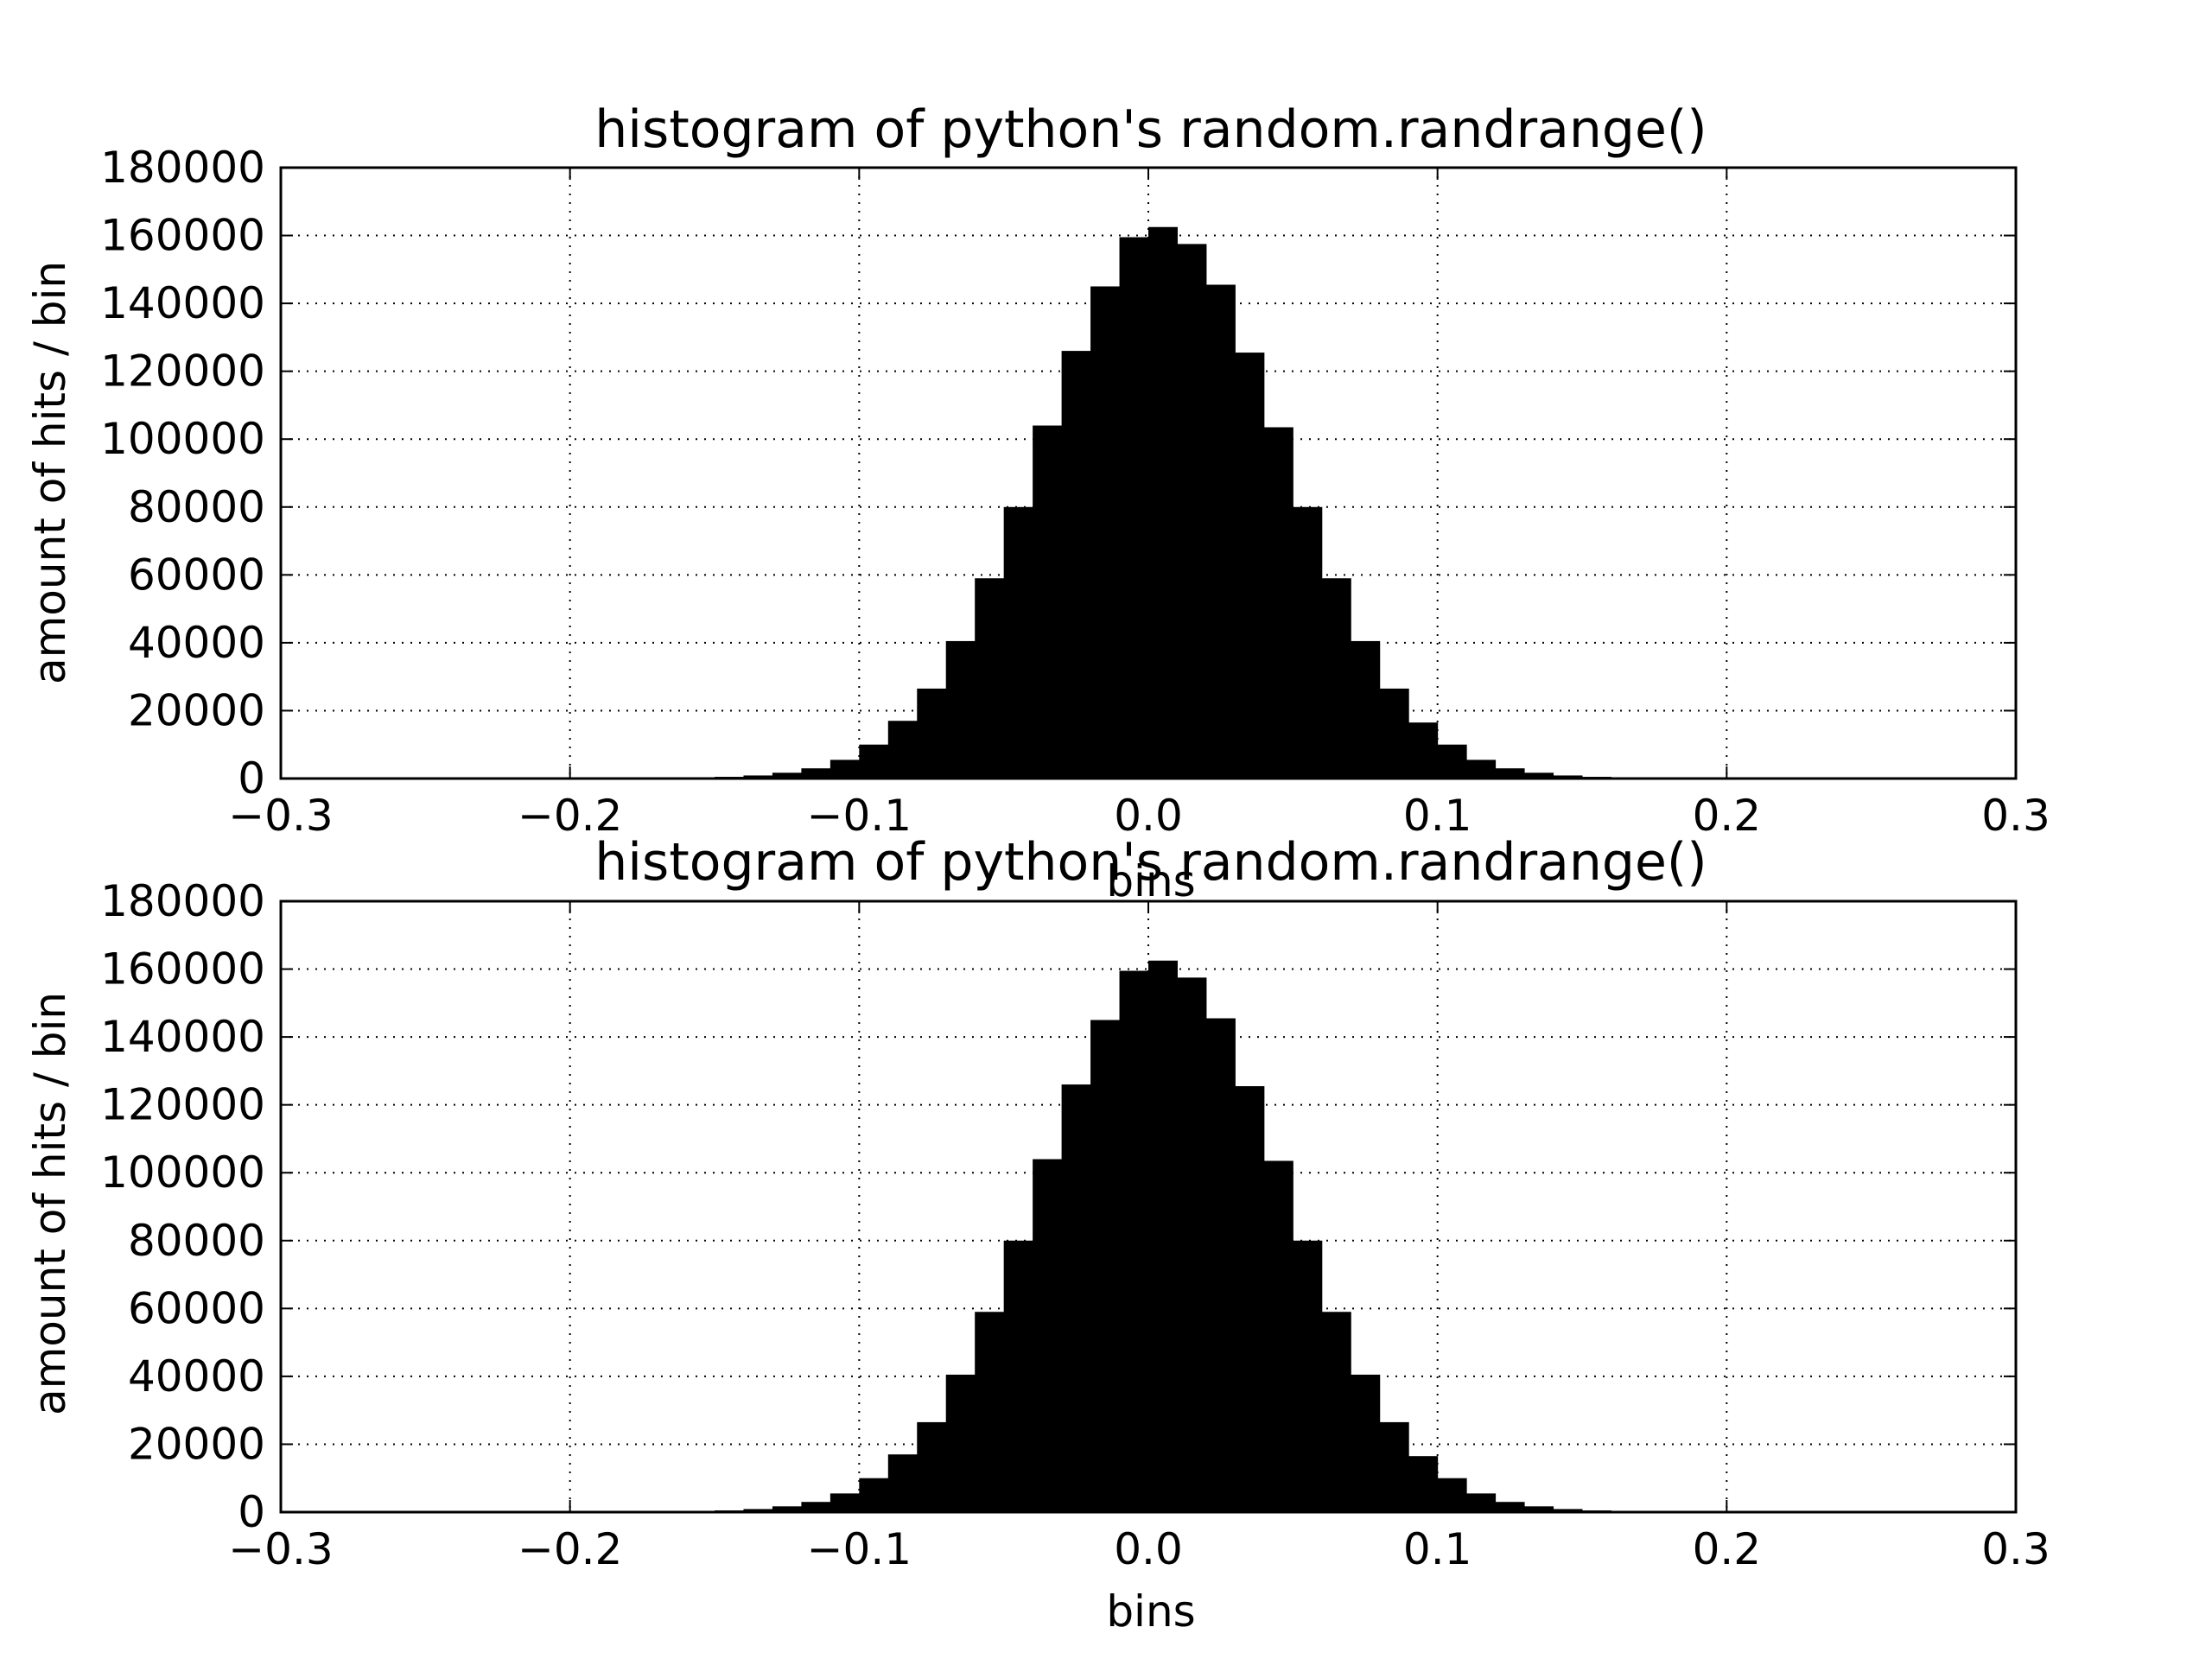 The image size is (2212, 1659). I want to click on x-axis-label: bins, so click(1150, 881).